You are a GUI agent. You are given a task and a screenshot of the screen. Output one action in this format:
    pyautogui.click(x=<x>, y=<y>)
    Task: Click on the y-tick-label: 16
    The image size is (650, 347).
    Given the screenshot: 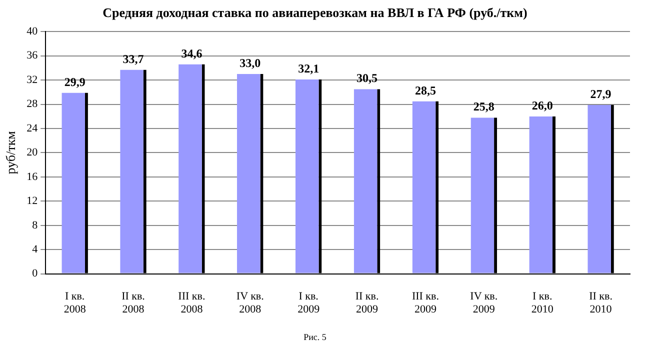 What is the action you would take?
    pyautogui.click(x=32, y=176)
    